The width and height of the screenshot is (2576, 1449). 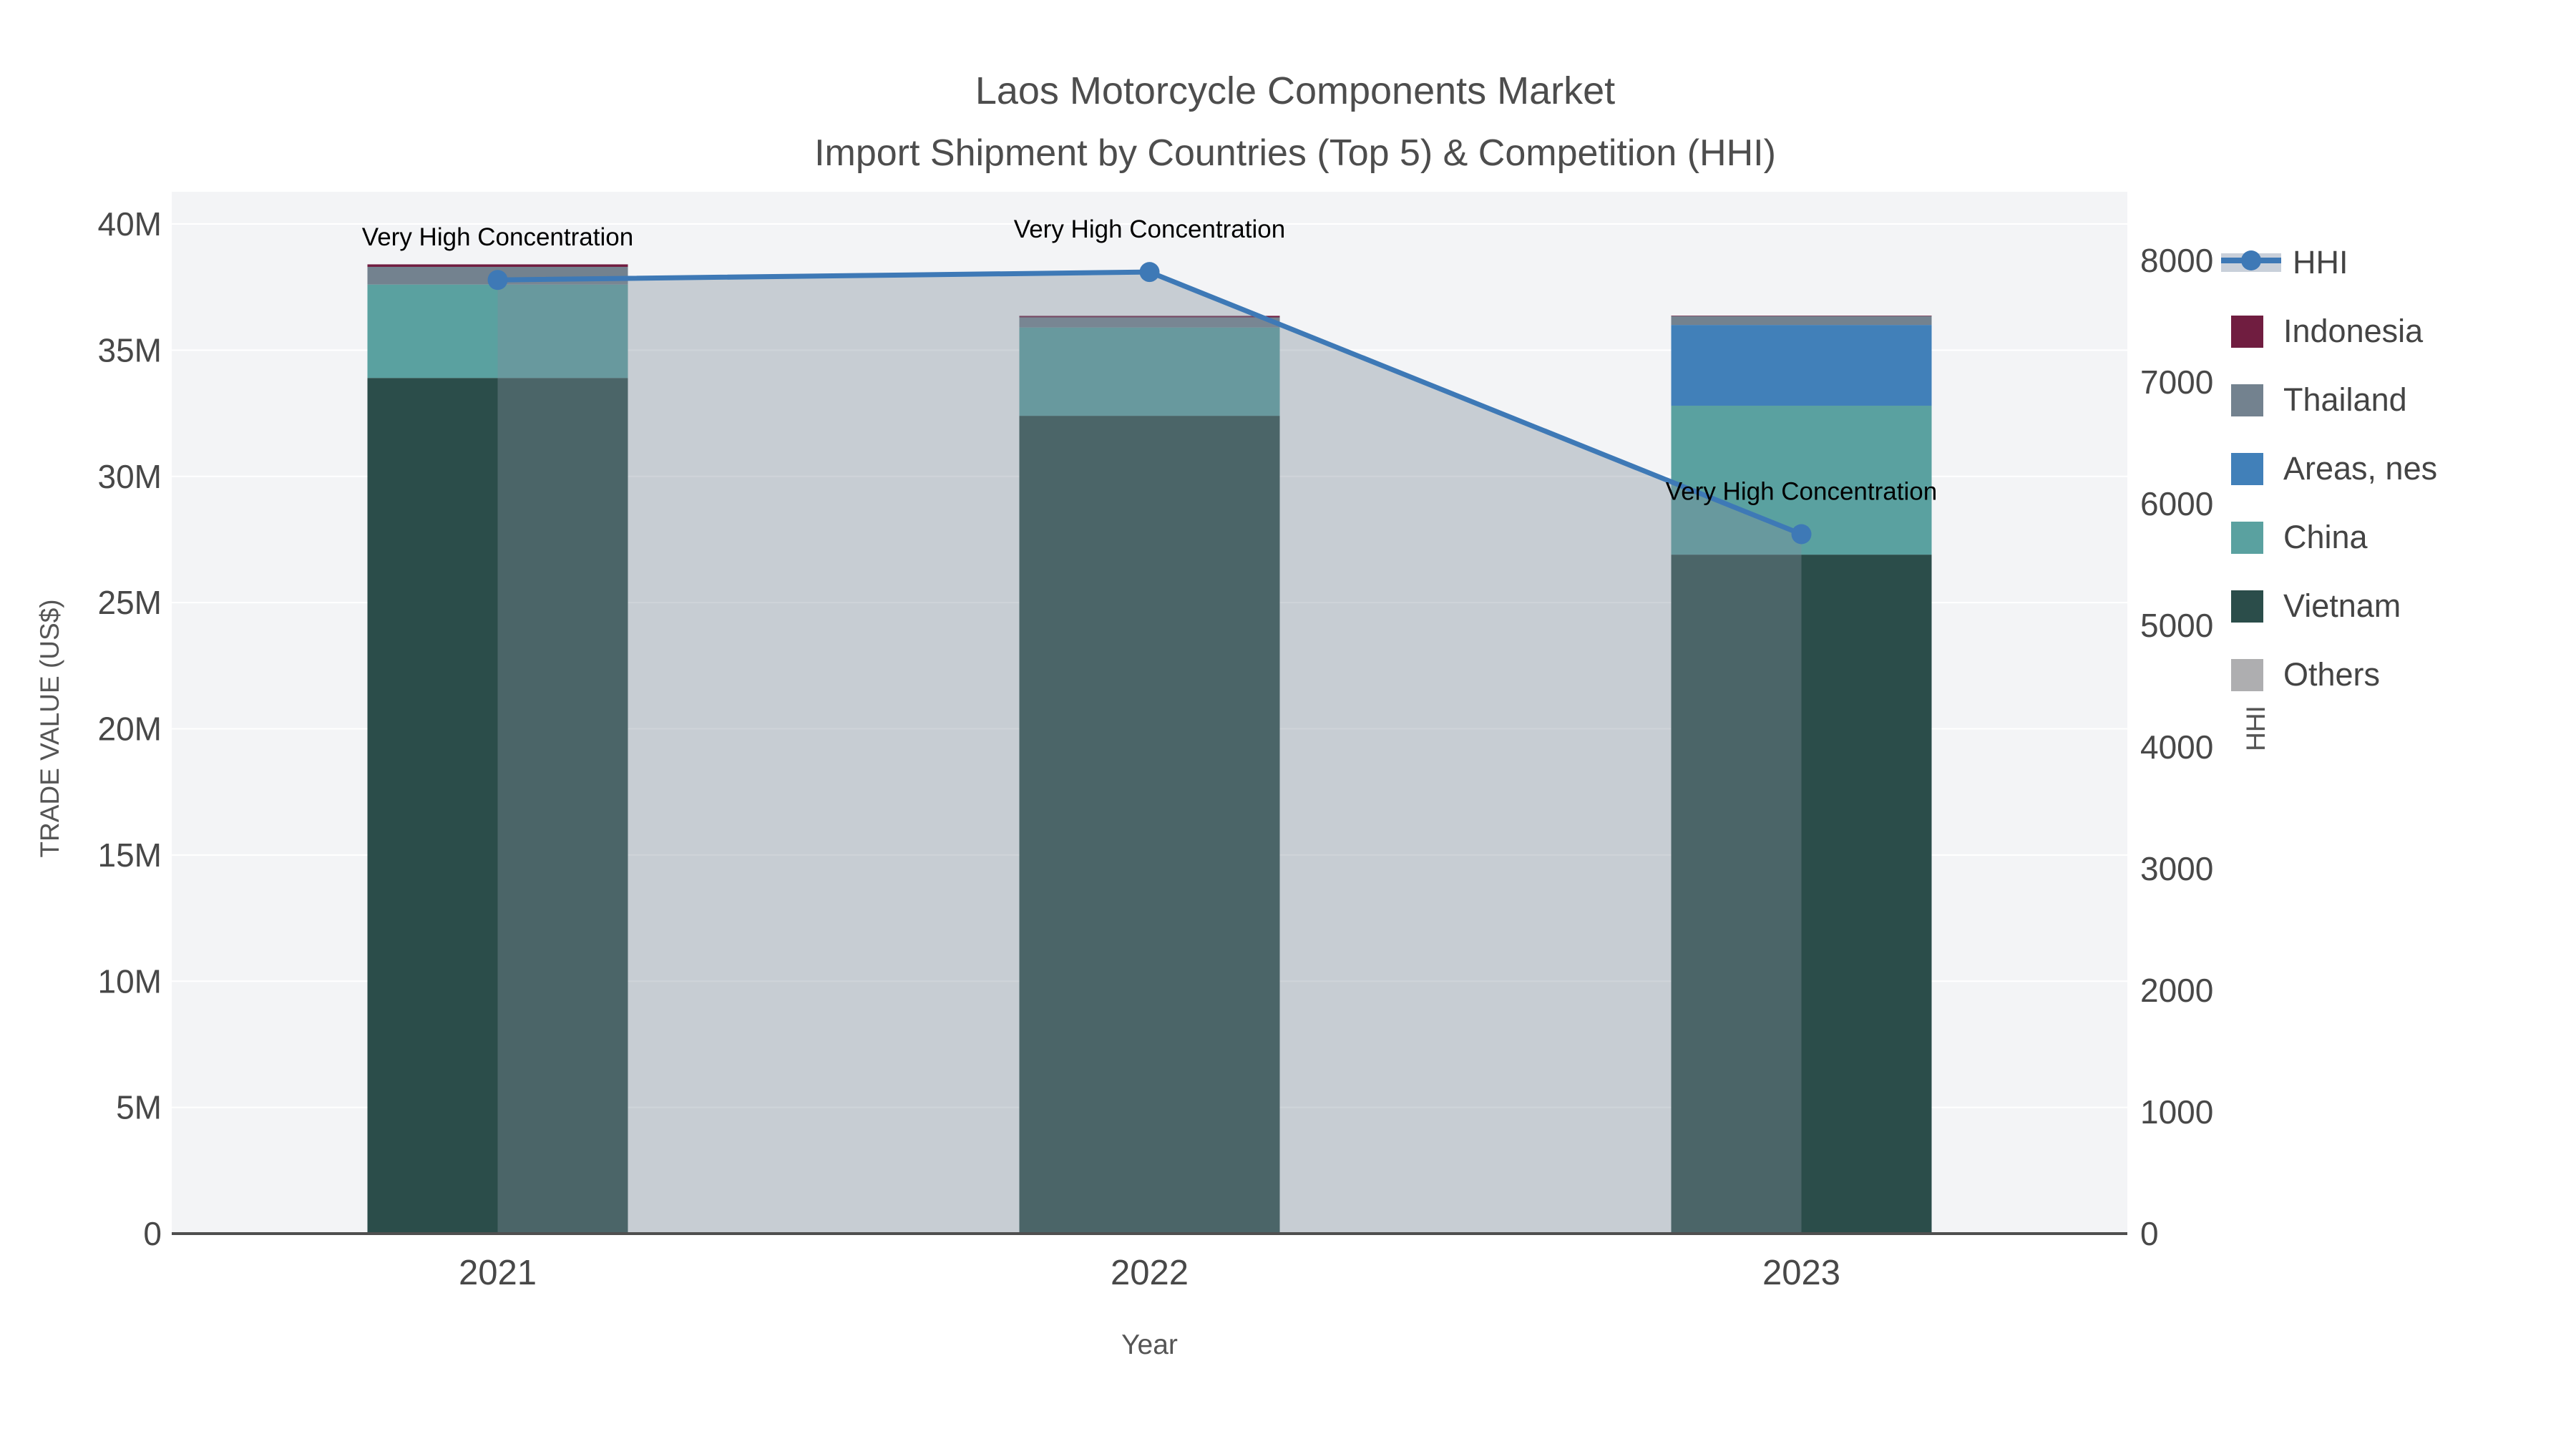 What do you see at coordinates (2176, 747) in the screenshot?
I see `y-right-tick-4000: 4000` at bounding box center [2176, 747].